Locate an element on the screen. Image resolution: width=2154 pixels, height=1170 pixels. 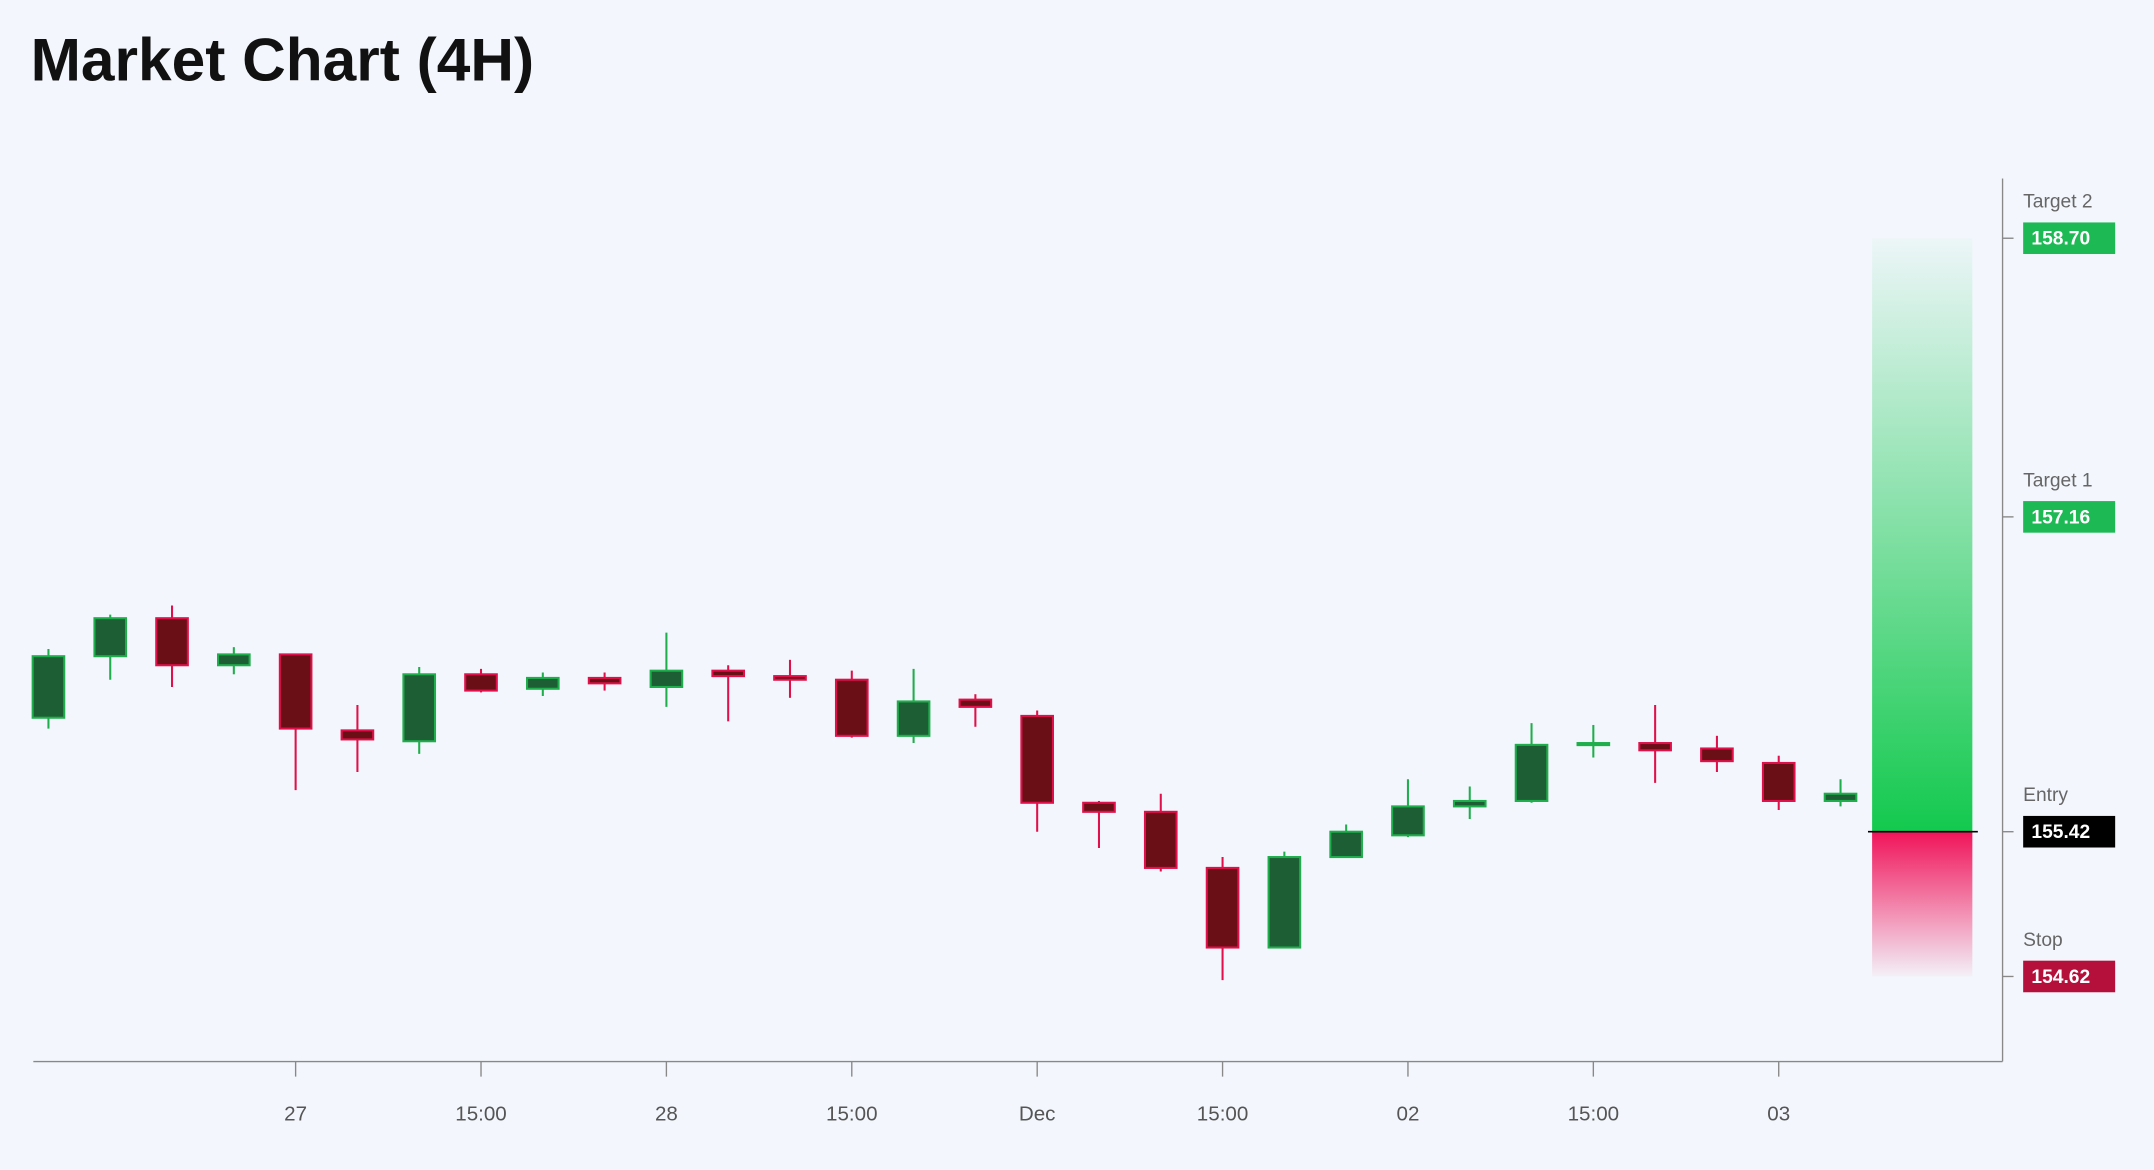
level-value: 154.62 is located at coordinates (2060, 977).